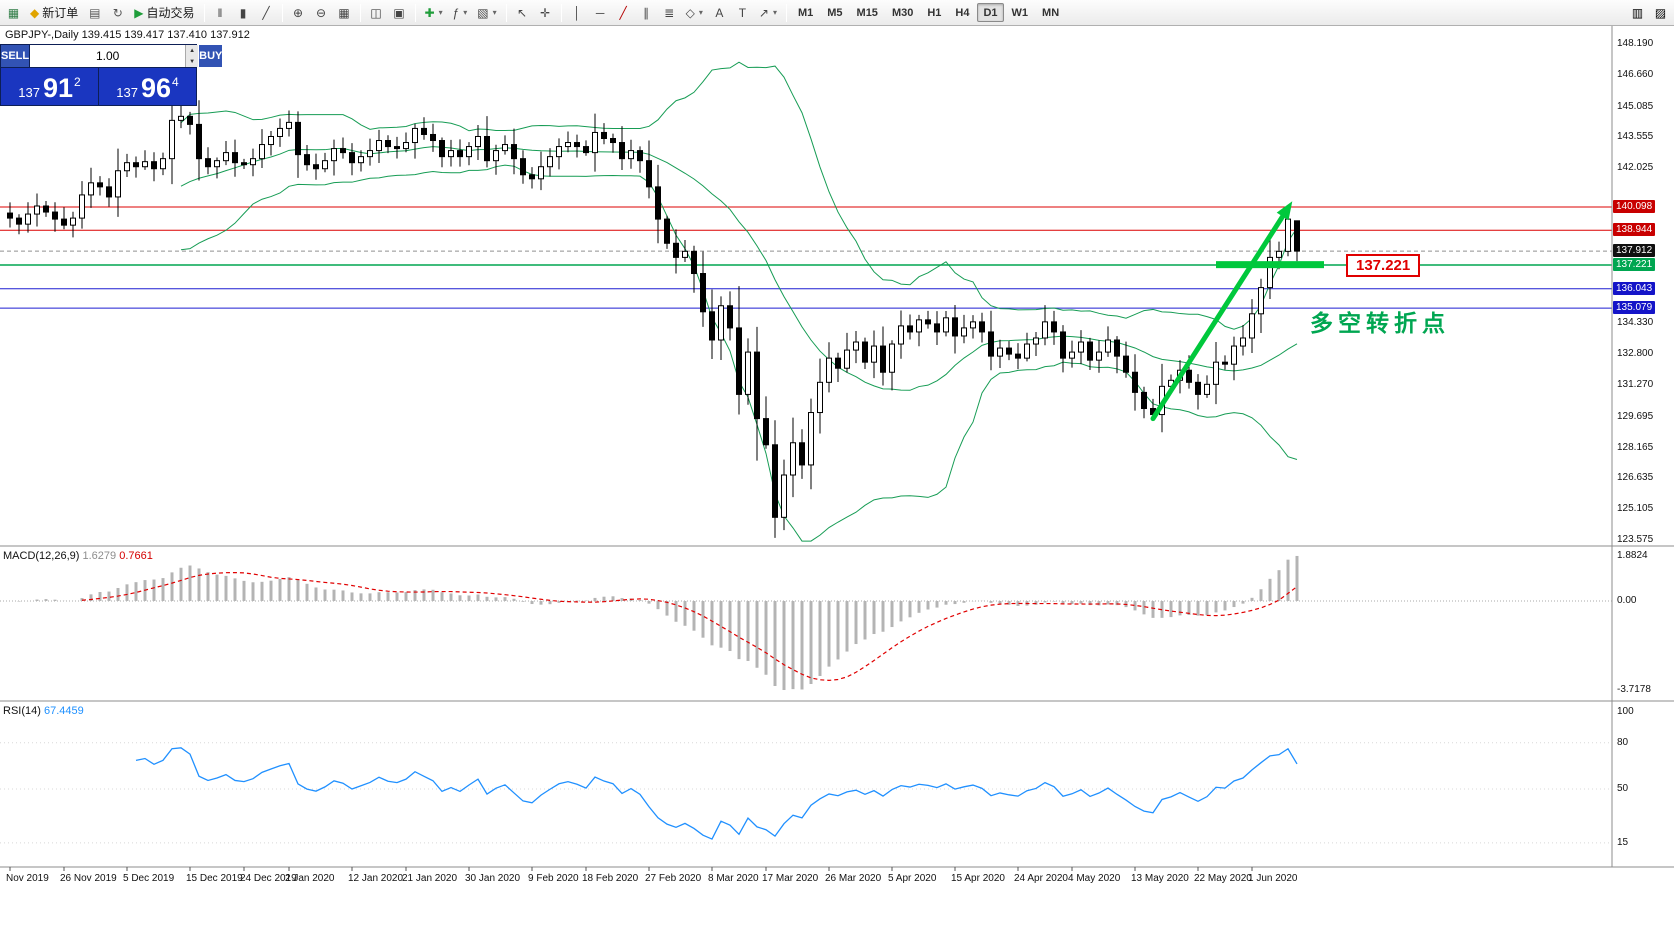 The image size is (1674, 945). I want to click on text-label-icon: T, so click(742, 12).